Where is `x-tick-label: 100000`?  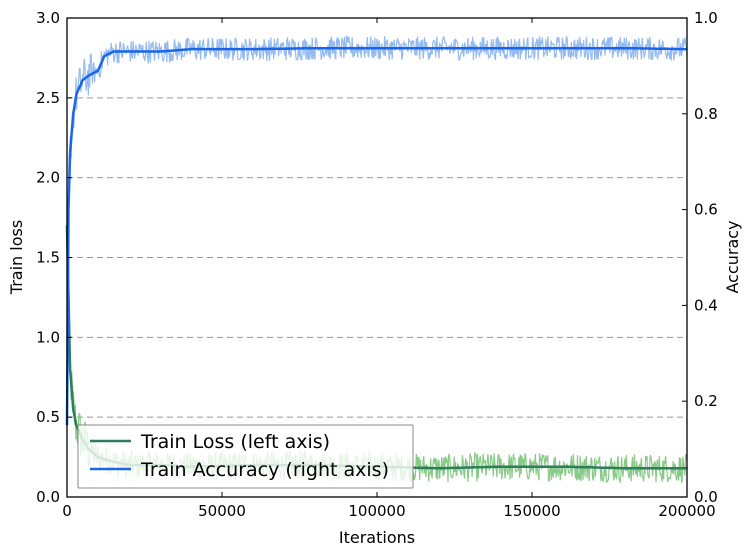 x-tick-label: 100000 is located at coordinates (376, 511).